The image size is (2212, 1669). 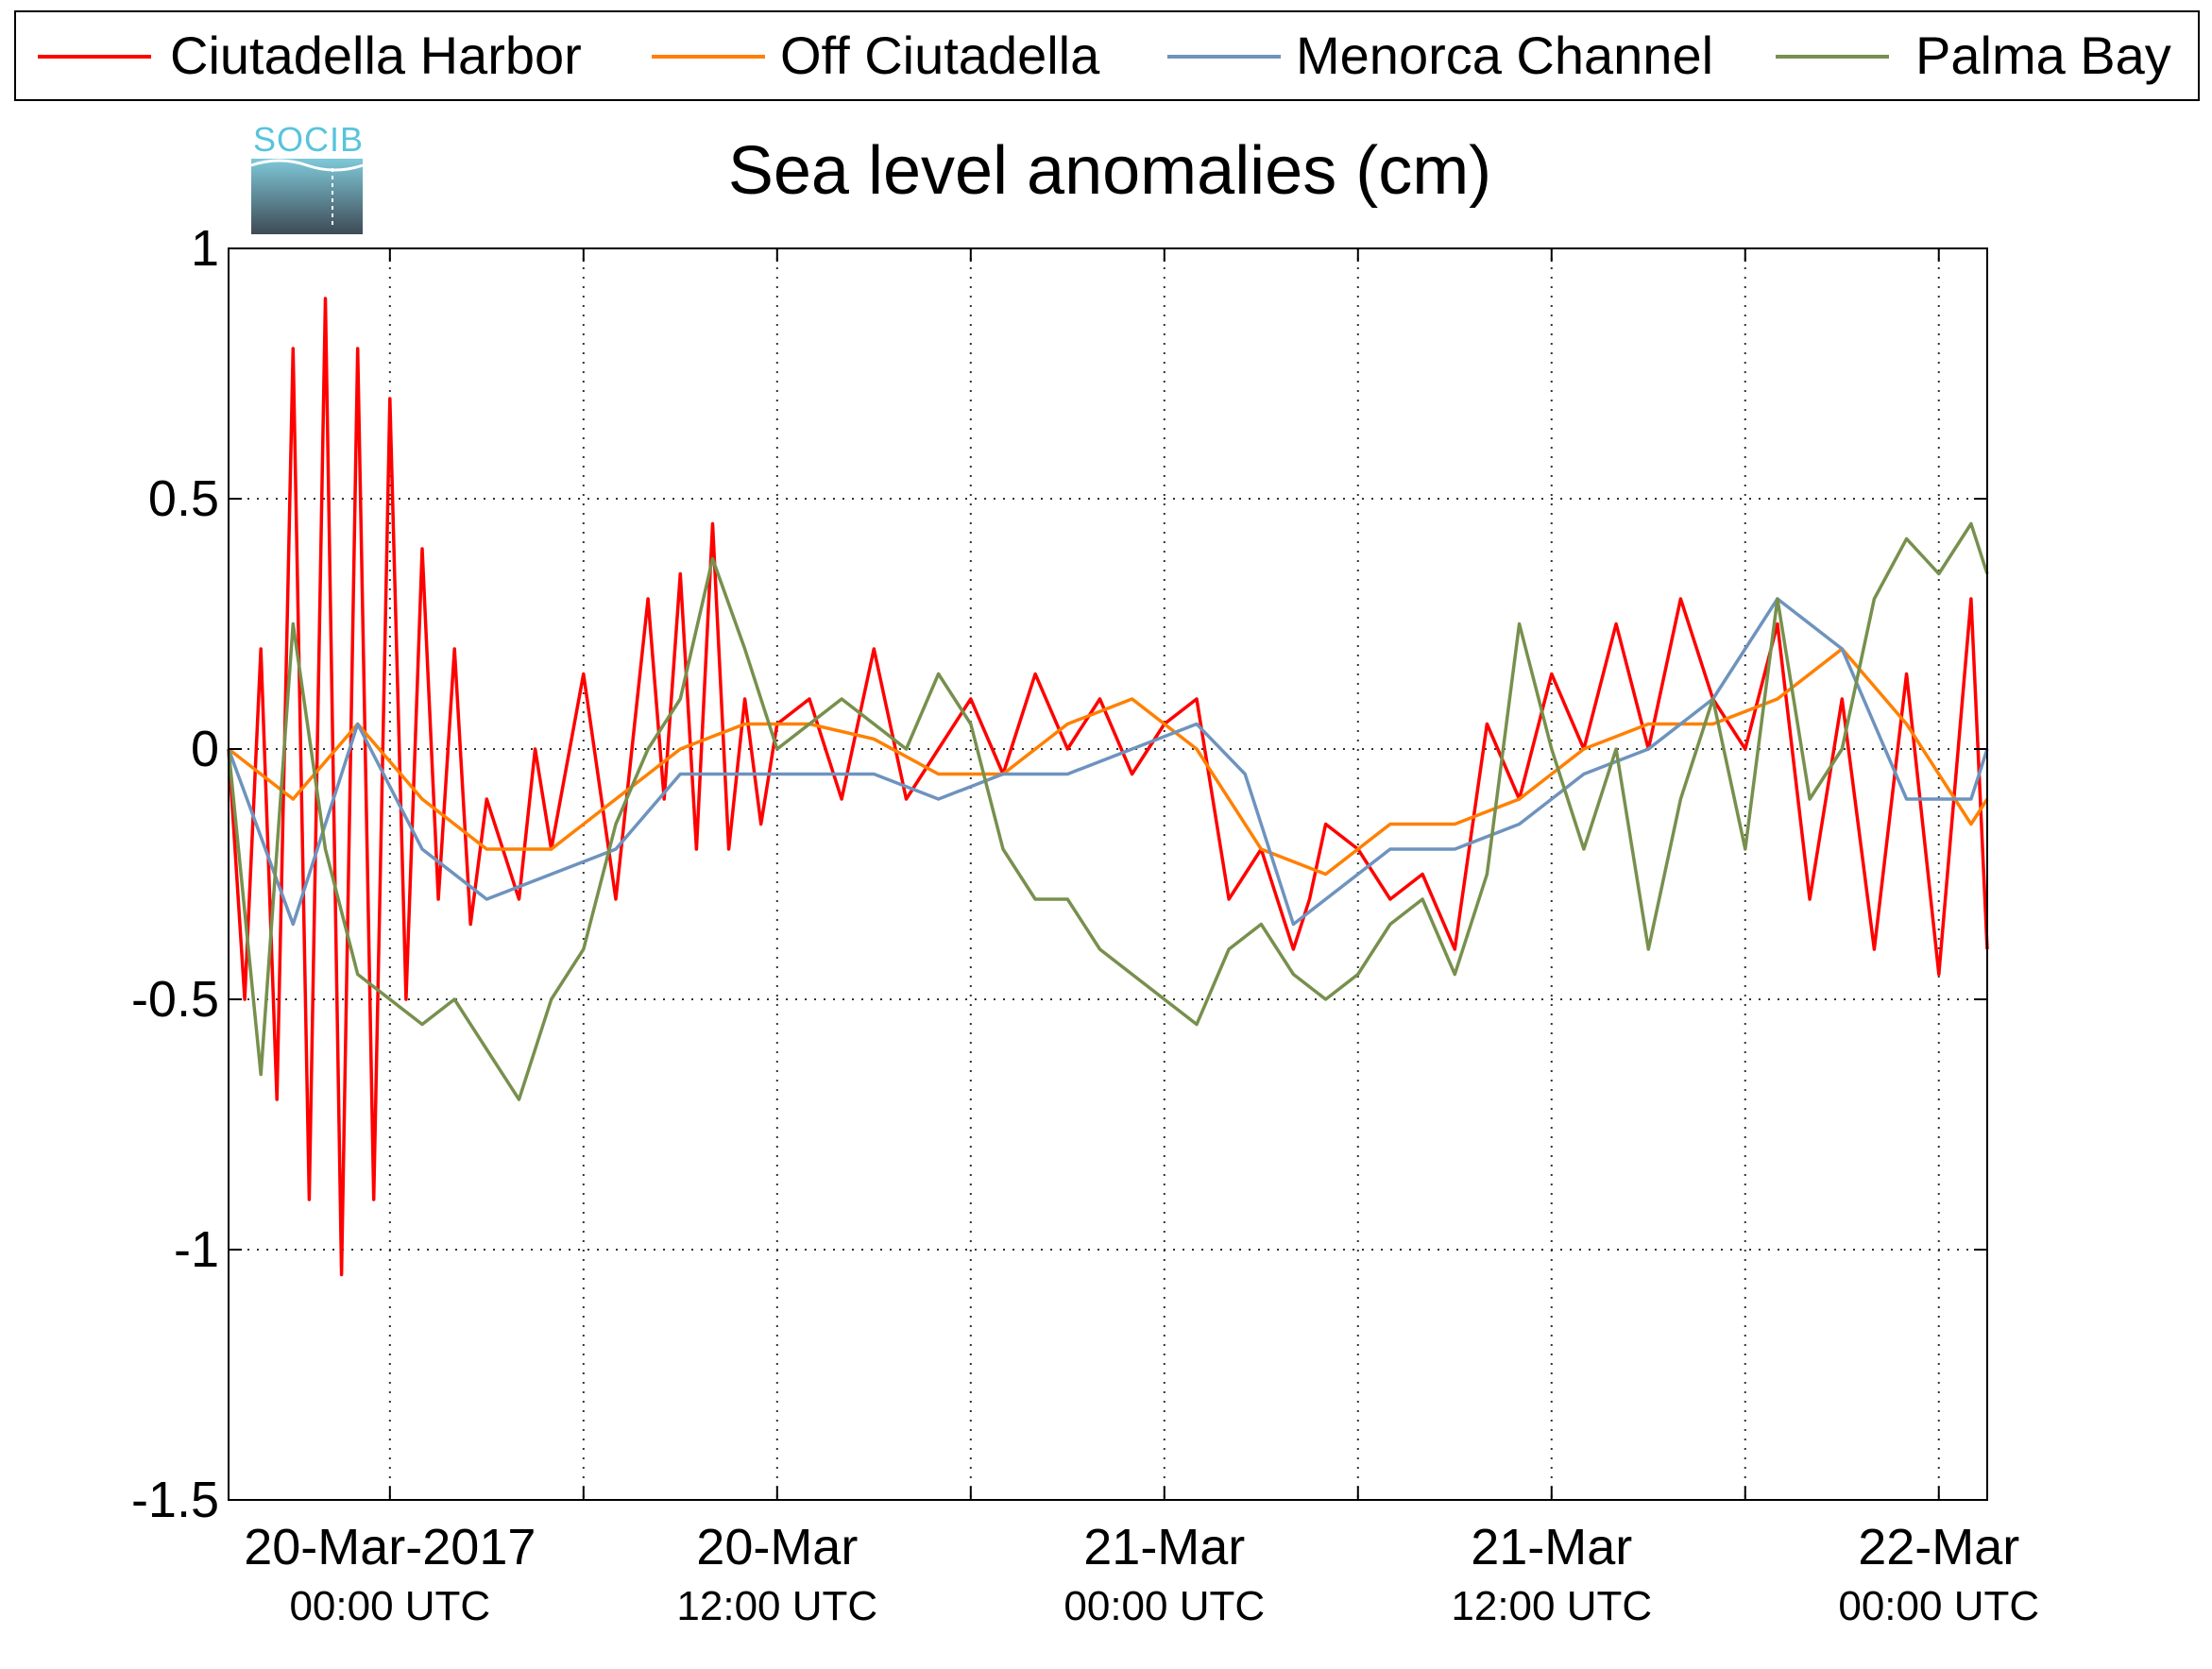 I want to click on legend-label-off-ciutadella: Off Ciutadella, so click(x=940, y=56).